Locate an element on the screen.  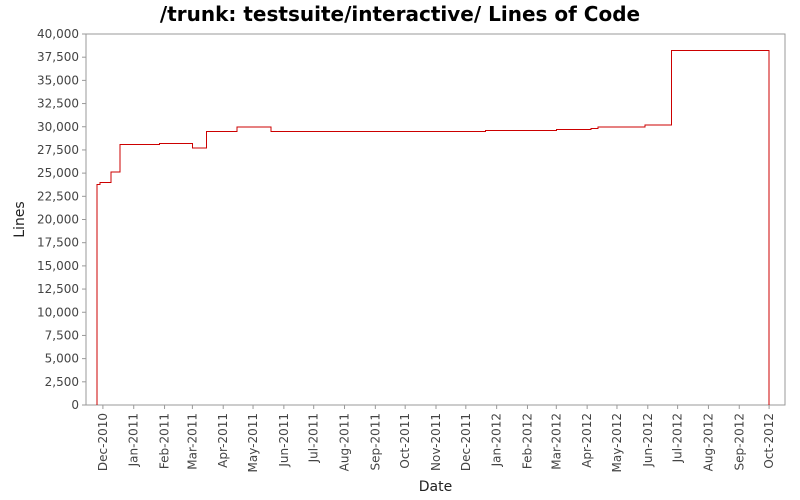
x-tick-label: Dec-2011 is located at coordinates (466, 442).